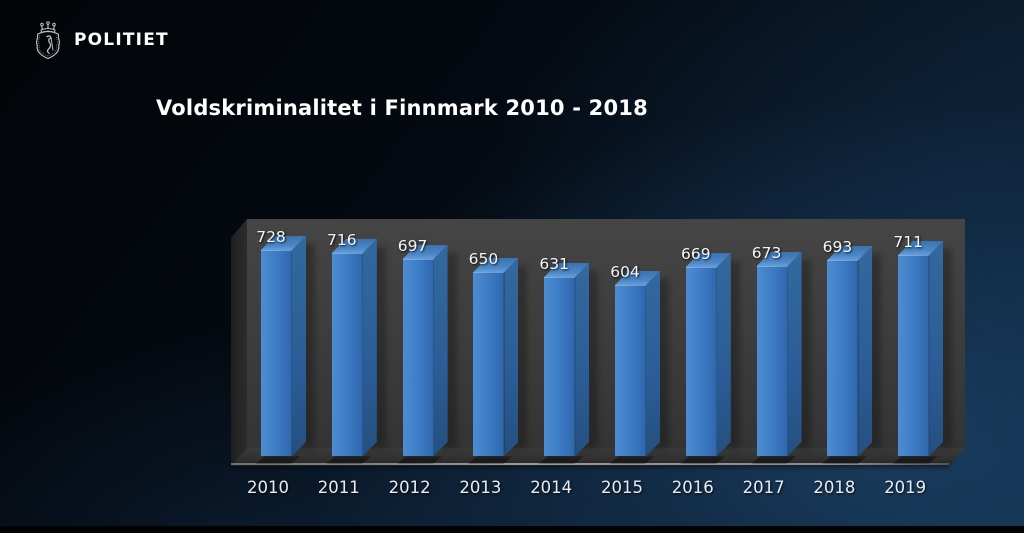 Image resolution: width=1024 pixels, height=533 pixels. I want to click on bar-value-label: 631, so click(554, 264).